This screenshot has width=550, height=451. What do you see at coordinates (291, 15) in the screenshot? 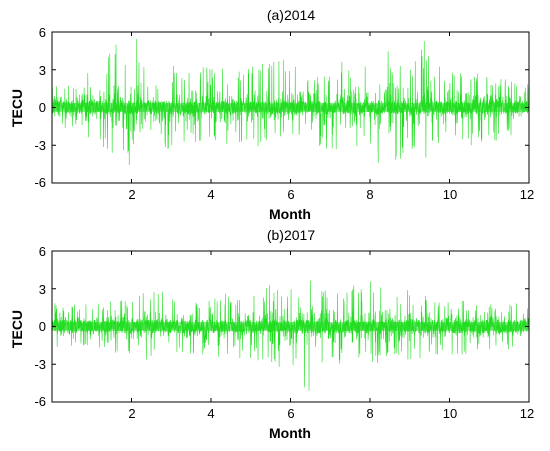
I see `panel-title: (a)2014` at bounding box center [291, 15].